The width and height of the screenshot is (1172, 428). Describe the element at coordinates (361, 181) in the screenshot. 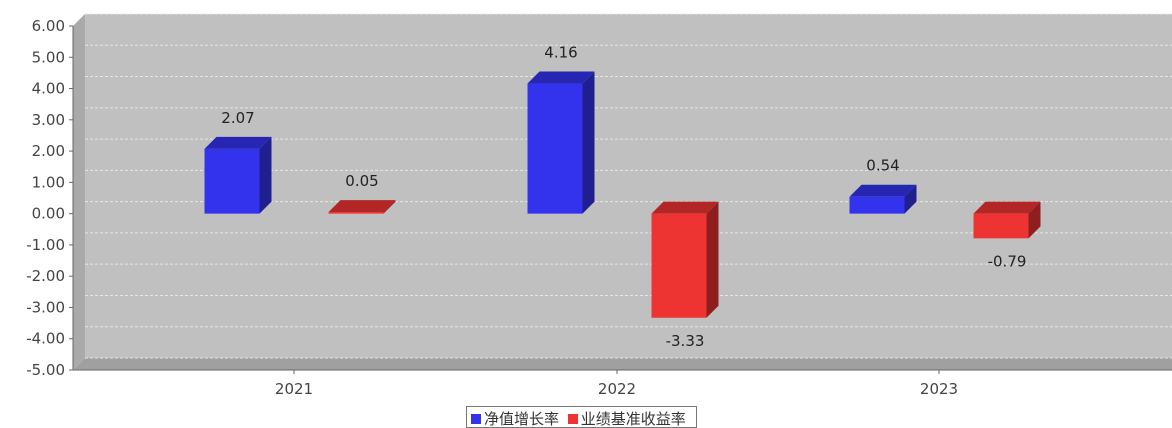

I see `data-label: 0.05` at that location.